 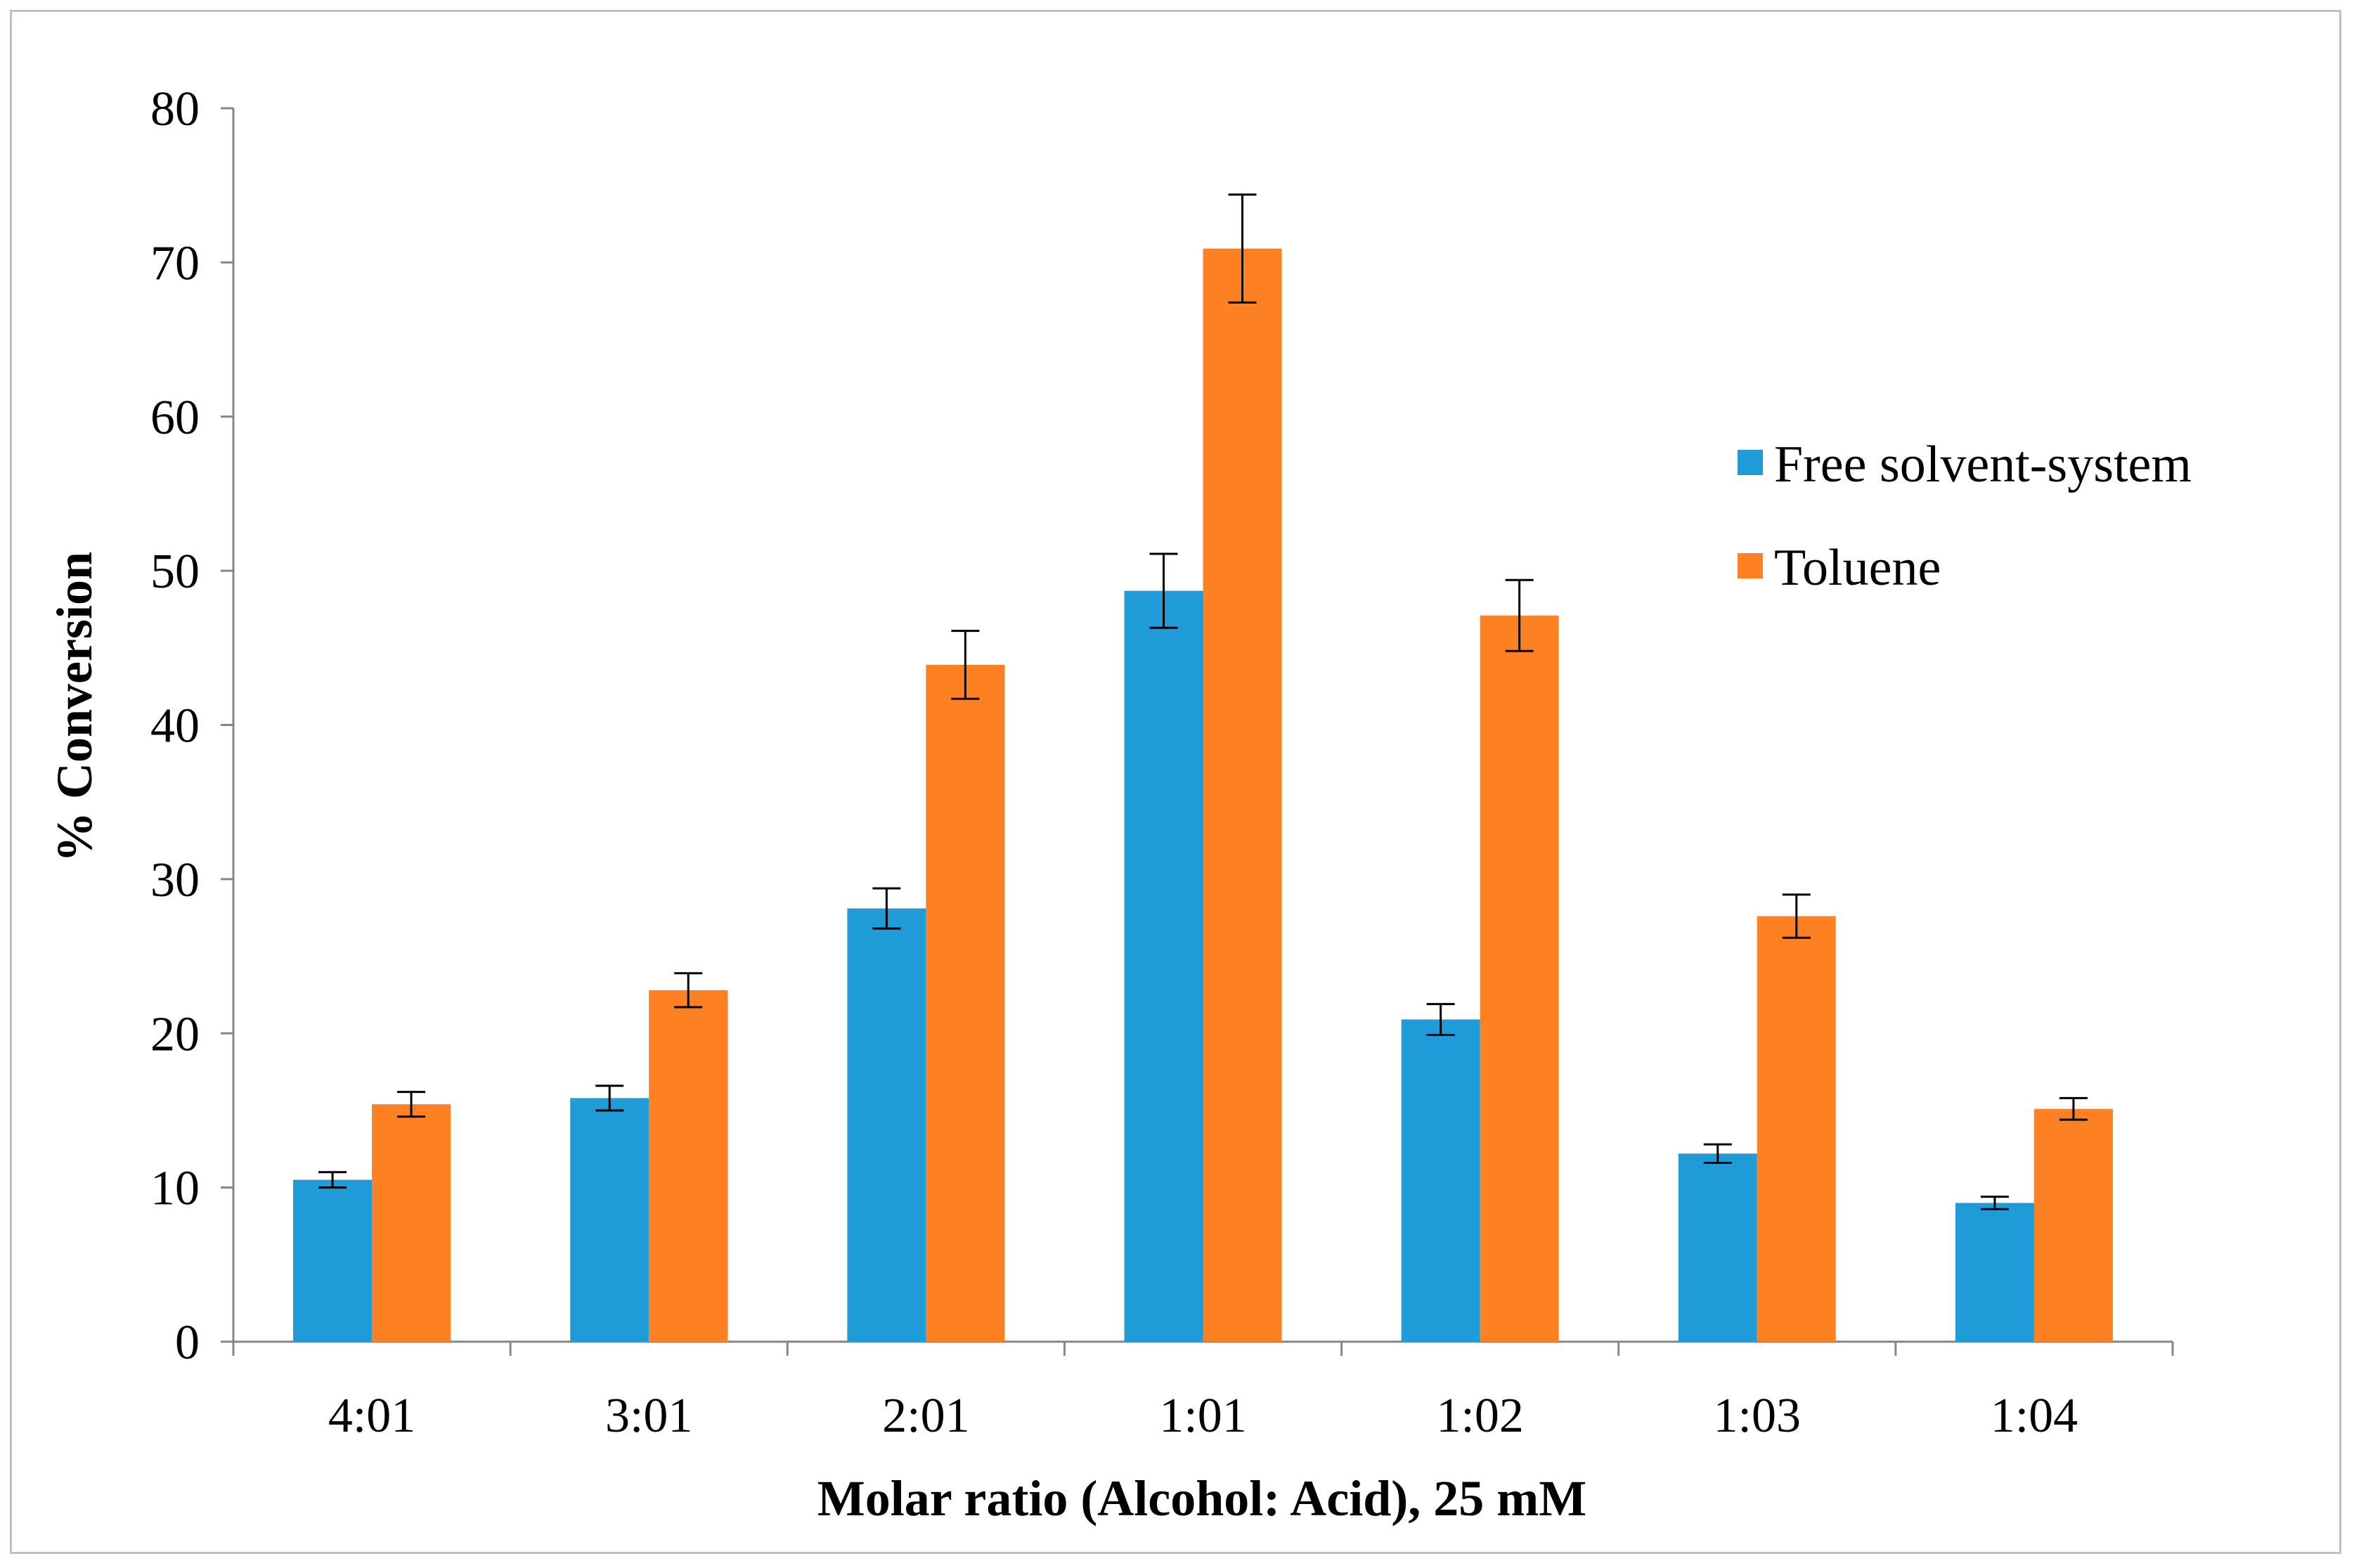 What do you see at coordinates (1750, 565) in the screenshot?
I see `legend-swatch-toluene` at bounding box center [1750, 565].